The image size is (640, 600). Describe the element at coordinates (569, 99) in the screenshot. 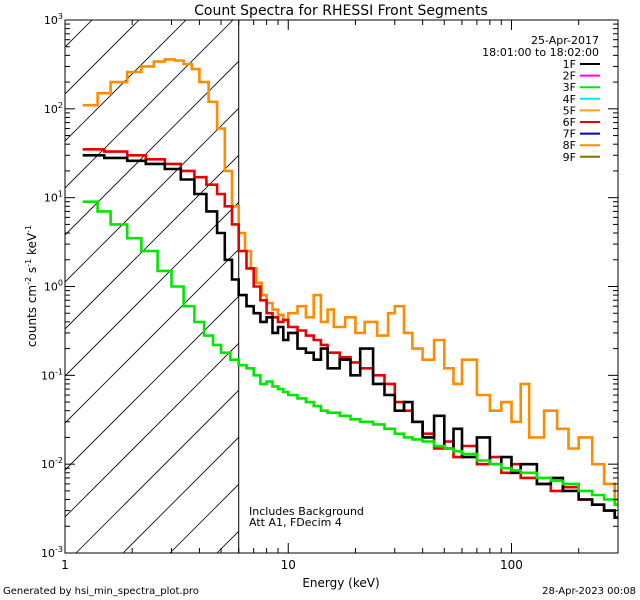

I see `legend-label-4F: 4F` at that location.